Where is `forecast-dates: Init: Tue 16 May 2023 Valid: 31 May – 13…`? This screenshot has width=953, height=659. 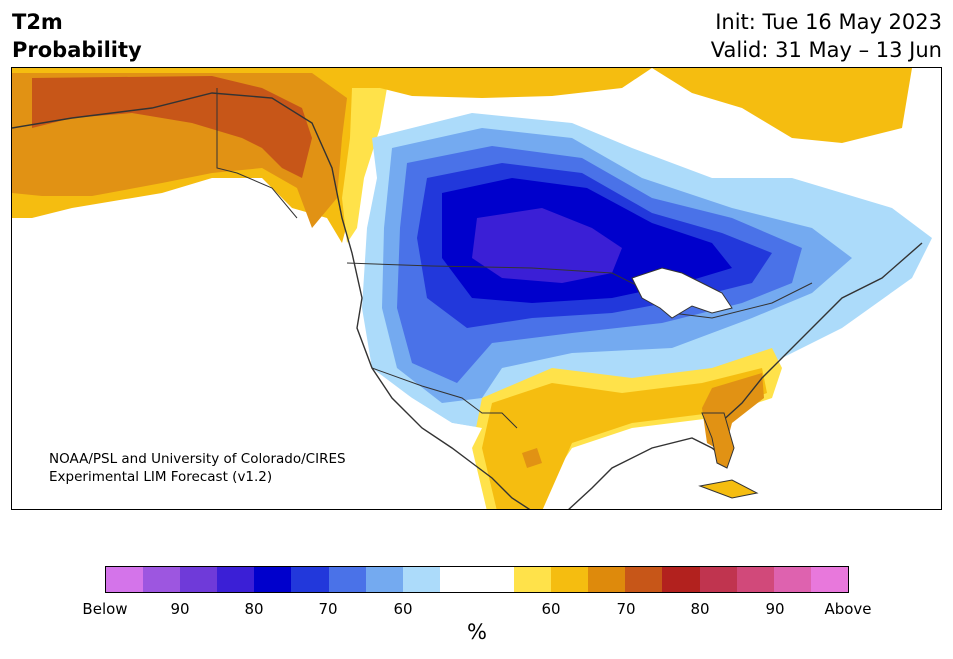 forecast-dates: Init: Tue 16 May 2023 Valid: 31 May – 13… is located at coordinates (826, 36).